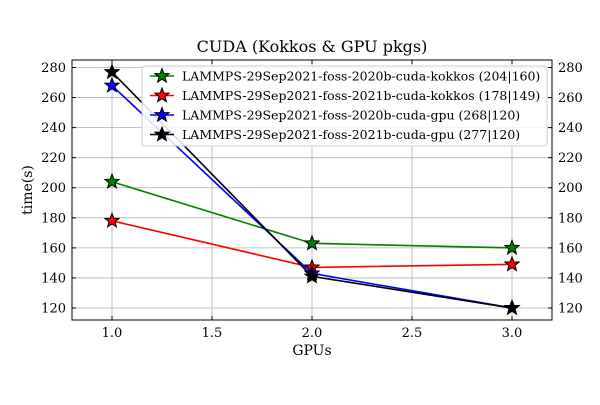  What do you see at coordinates (312, 46) in the screenshot?
I see `chart-title: CUDA (Kokkos & GPU pkgs)` at bounding box center [312, 46].